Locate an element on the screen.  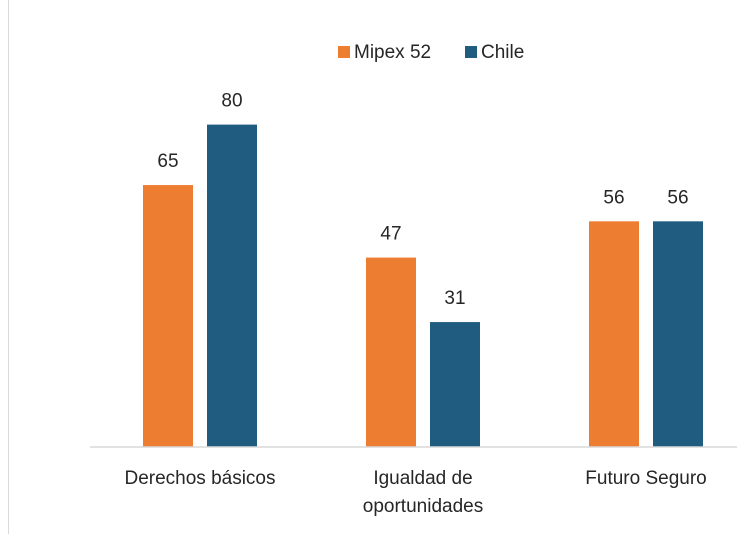
x-tick-label-line: Igualdad de is located at coordinates (422, 478).